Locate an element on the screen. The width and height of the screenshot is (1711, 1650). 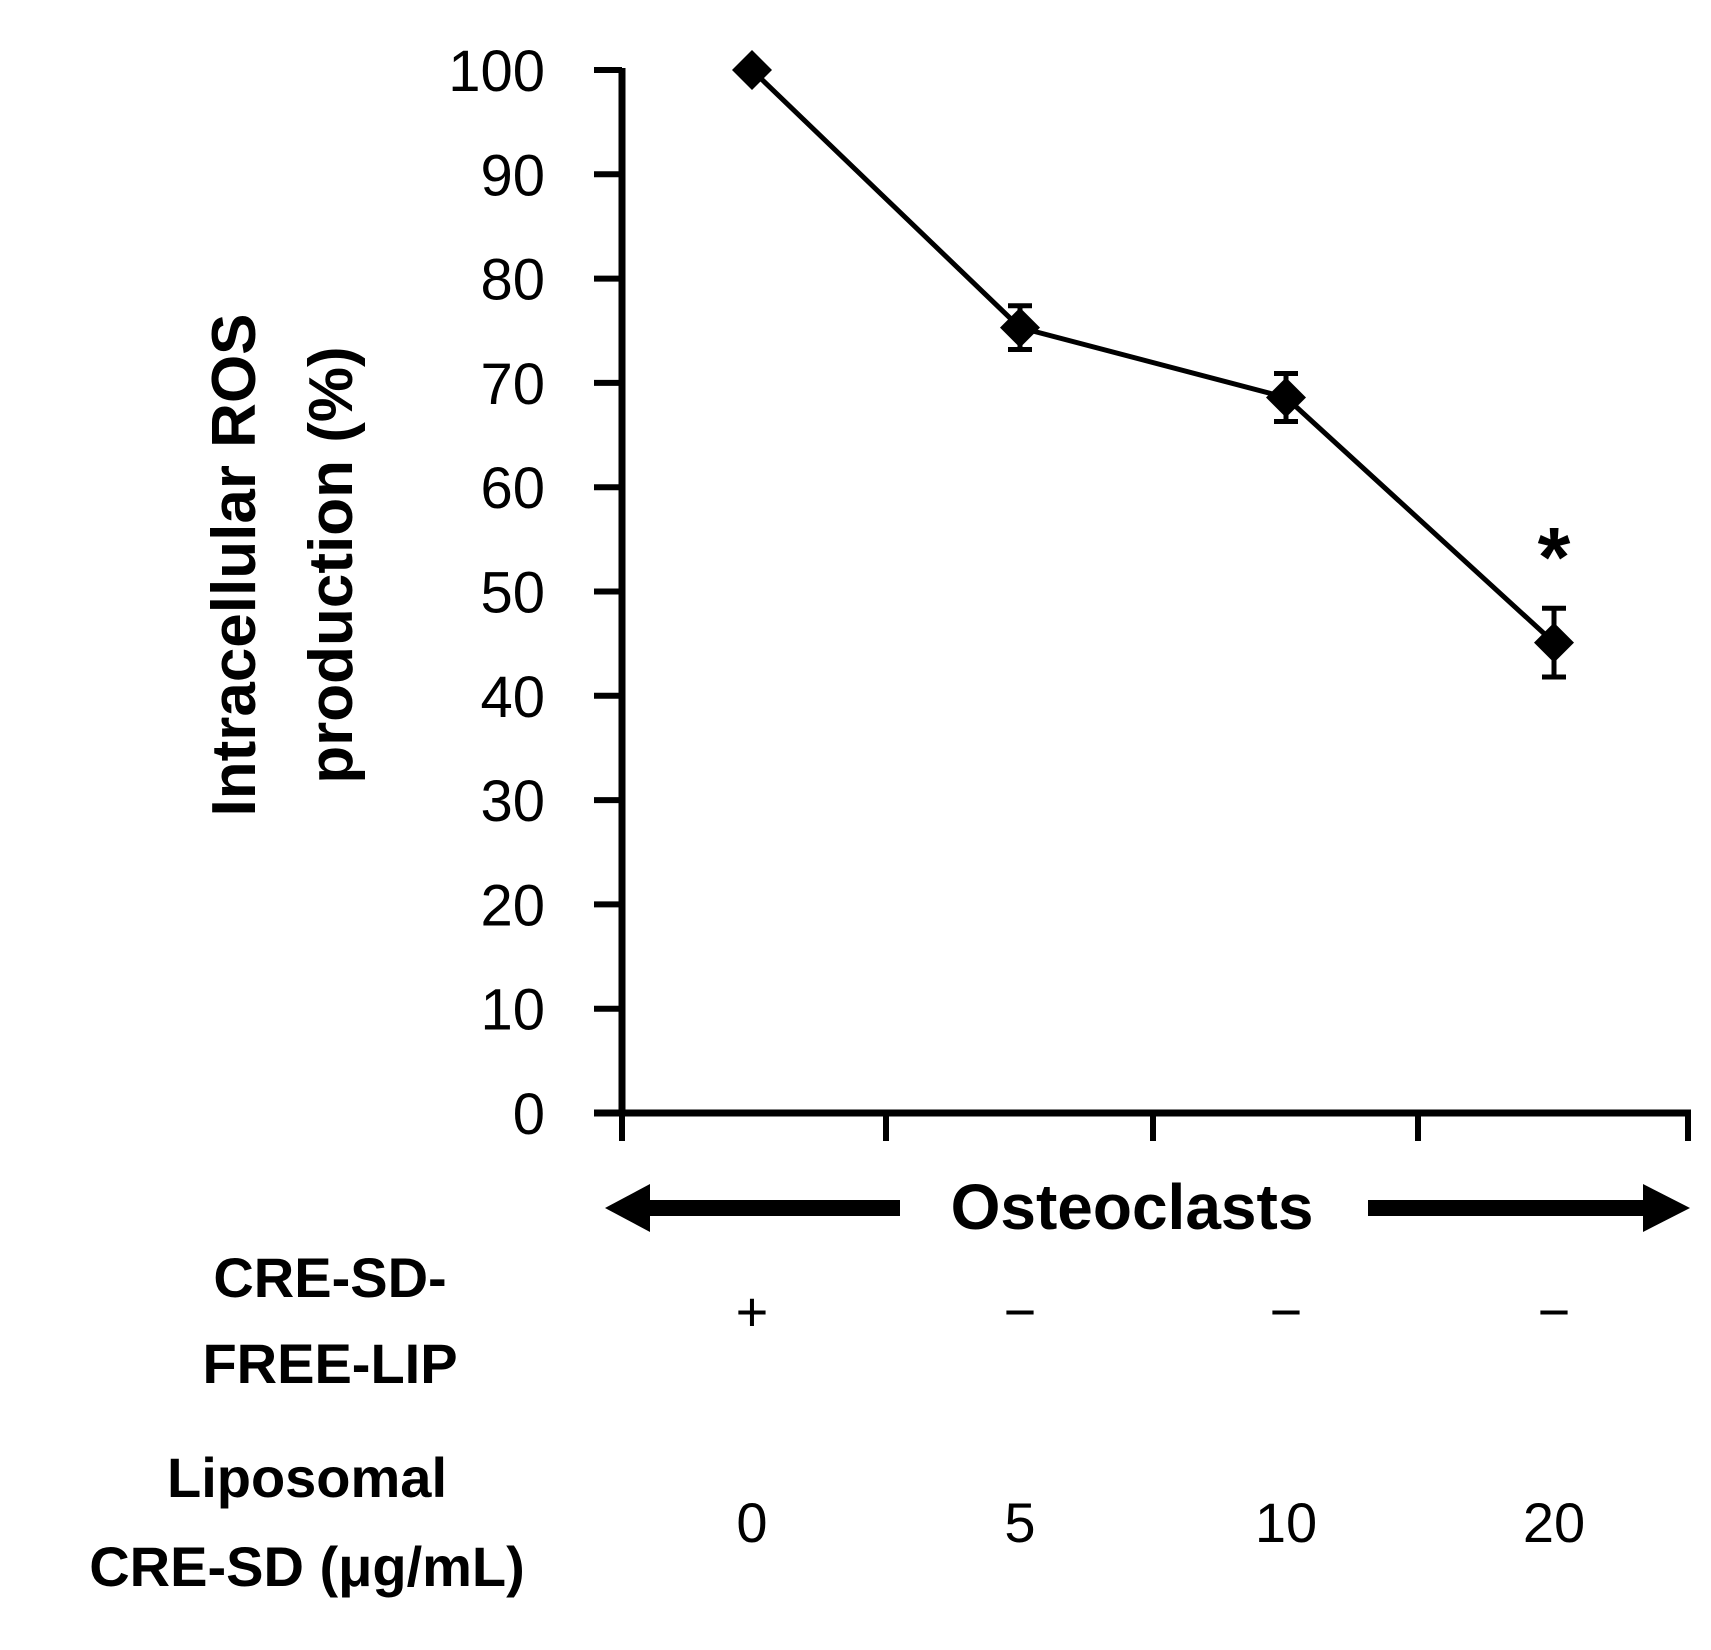
y-axis-label: Intracellular ROS production (%) is located at coordinates (283, 564).